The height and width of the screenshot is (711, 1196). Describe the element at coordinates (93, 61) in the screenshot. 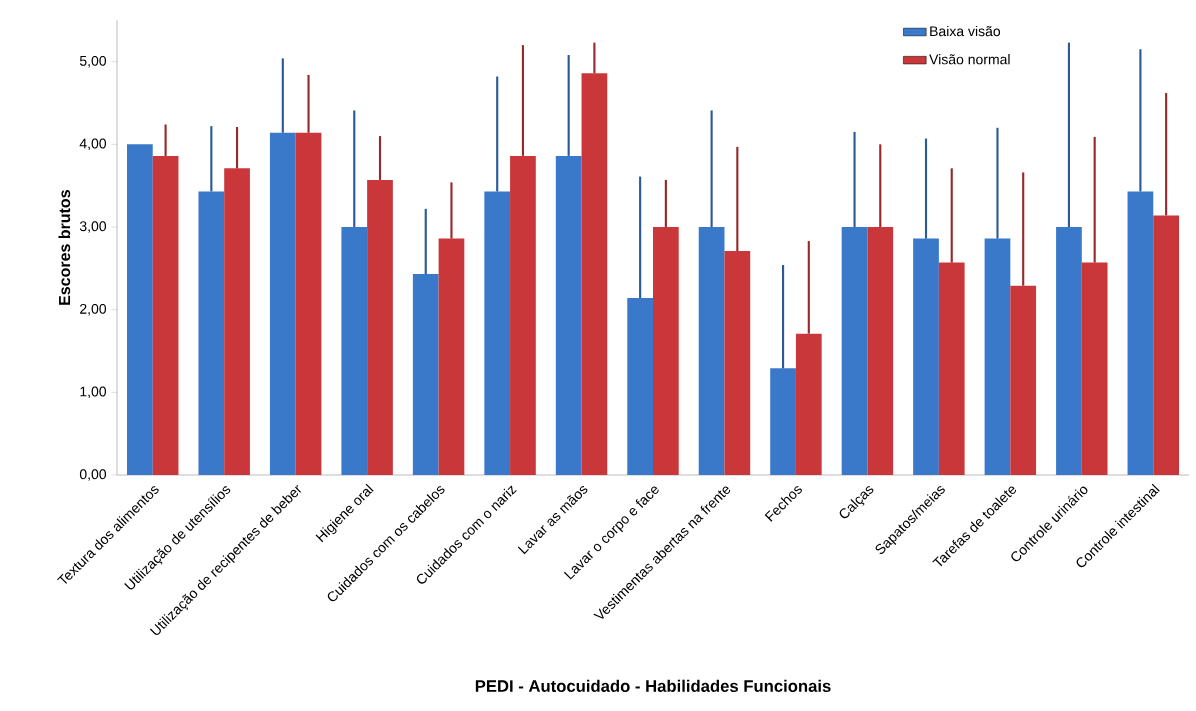

I see `y-tick-label: 5,00` at that location.